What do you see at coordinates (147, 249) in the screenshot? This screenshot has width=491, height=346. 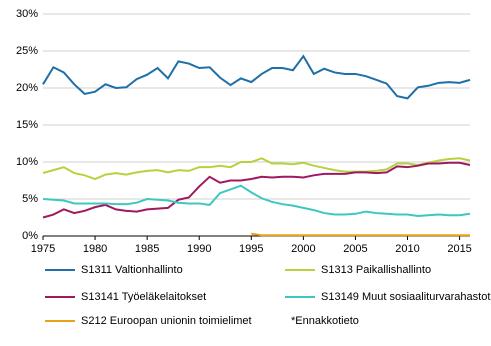 I see `x-tick-label: 1985` at bounding box center [147, 249].